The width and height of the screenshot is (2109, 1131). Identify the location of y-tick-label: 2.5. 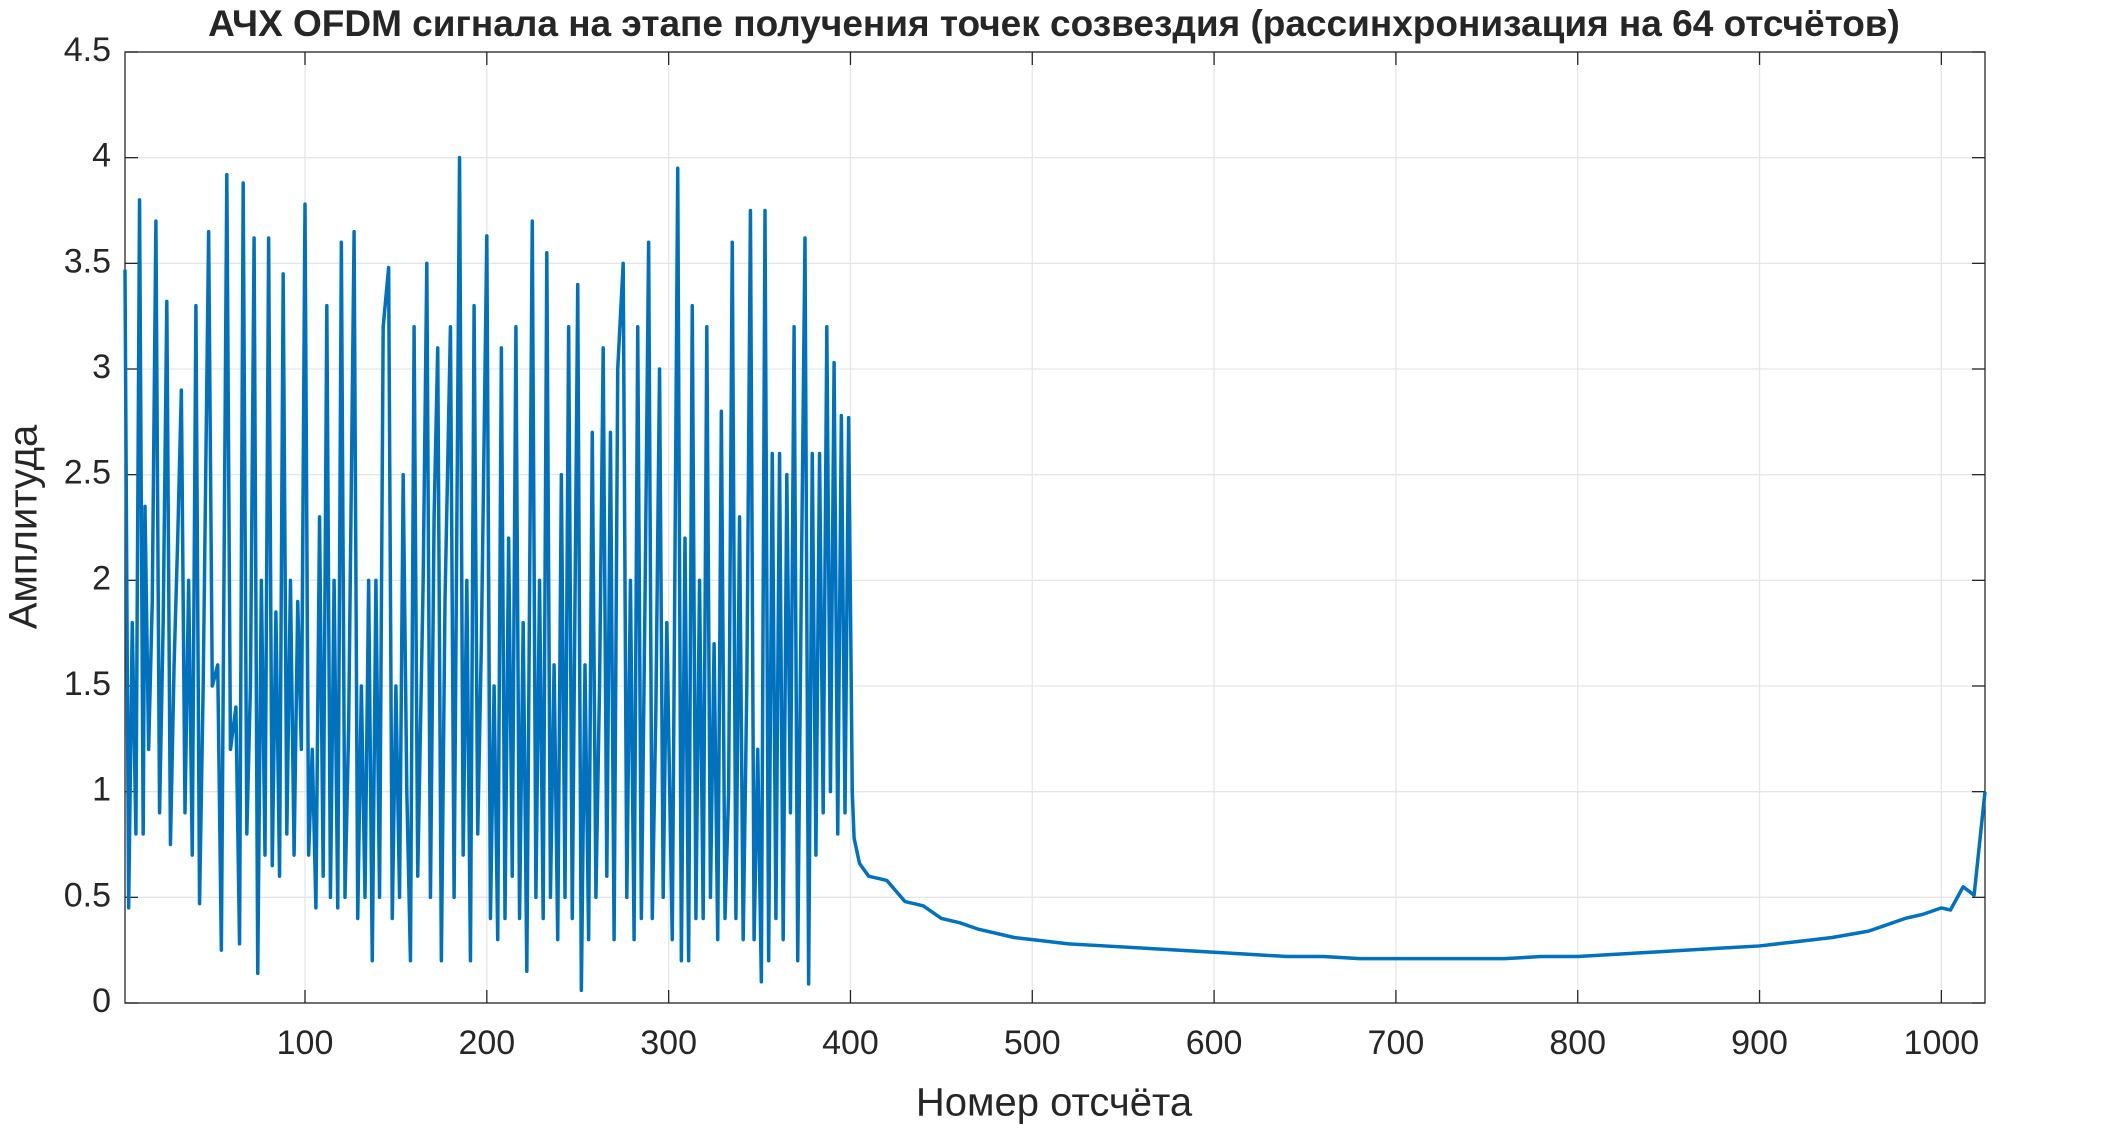
(87, 473).